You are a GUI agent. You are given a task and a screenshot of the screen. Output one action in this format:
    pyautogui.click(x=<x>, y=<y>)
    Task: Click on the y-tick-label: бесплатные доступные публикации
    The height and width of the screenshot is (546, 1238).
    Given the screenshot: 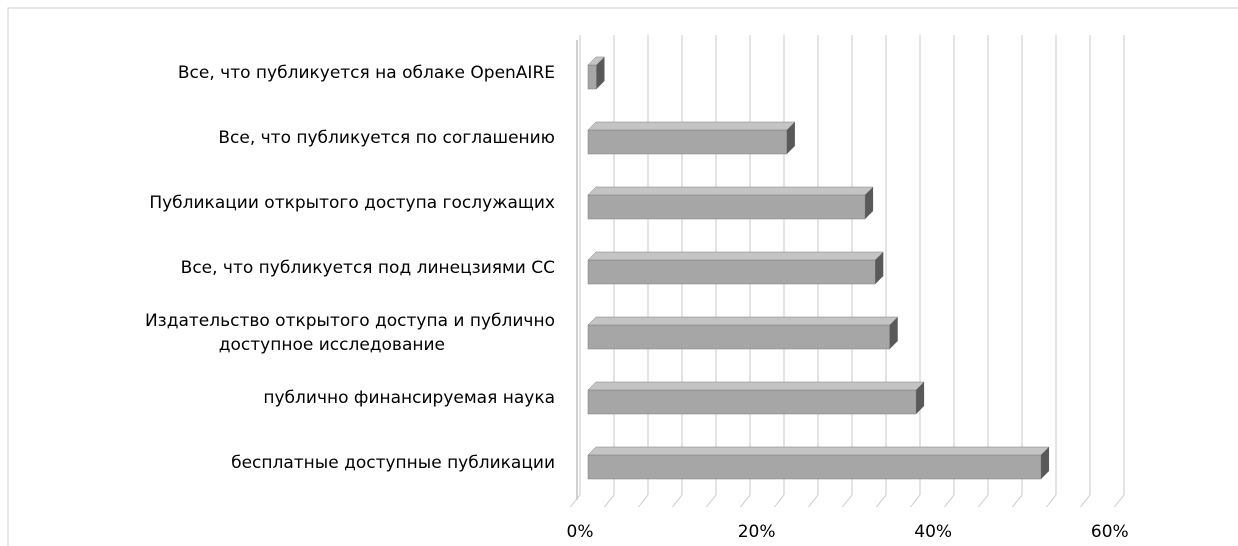 What is the action you would take?
    pyautogui.click(x=393, y=463)
    